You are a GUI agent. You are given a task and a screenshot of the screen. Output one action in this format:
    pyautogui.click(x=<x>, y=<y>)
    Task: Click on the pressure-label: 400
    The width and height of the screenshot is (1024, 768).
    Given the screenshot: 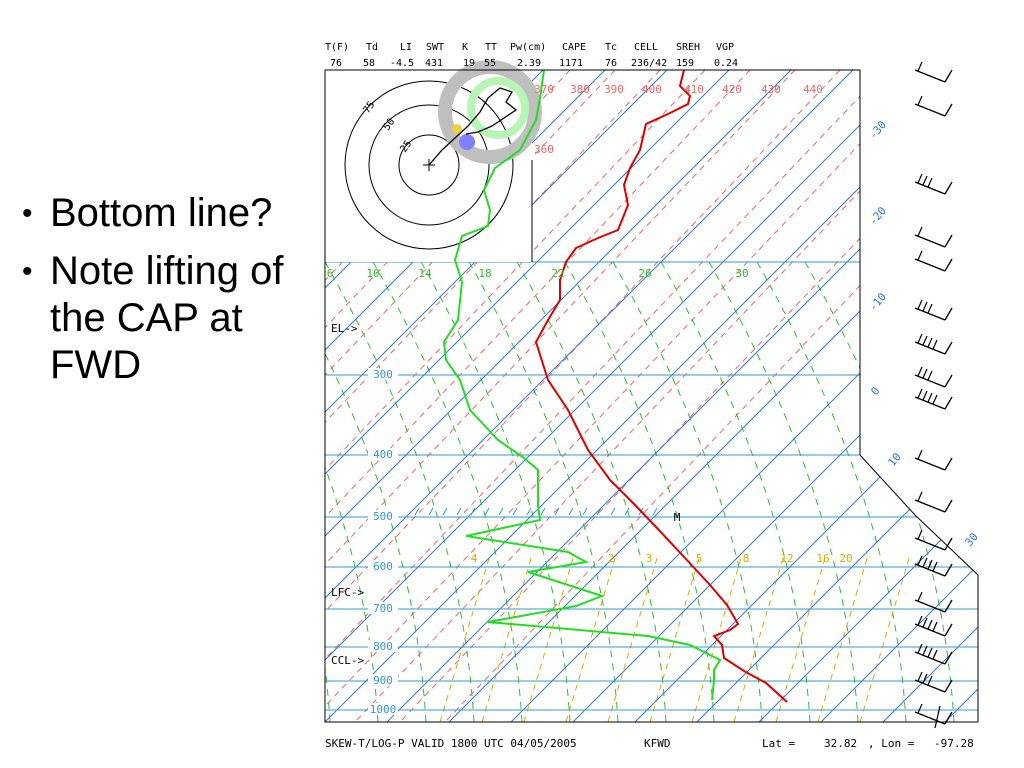 What is the action you would take?
    pyautogui.click(x=383, y=454)
    